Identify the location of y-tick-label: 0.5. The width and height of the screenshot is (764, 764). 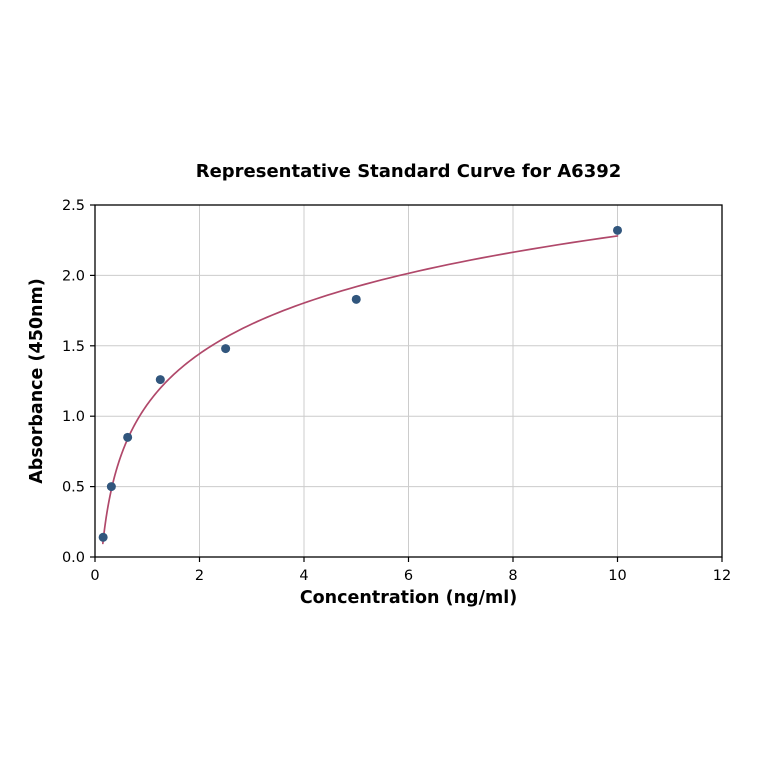
(73, 488).